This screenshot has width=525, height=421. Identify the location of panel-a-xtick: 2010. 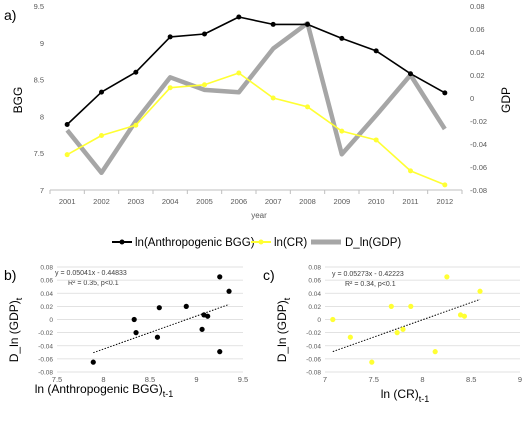
(376, 201).